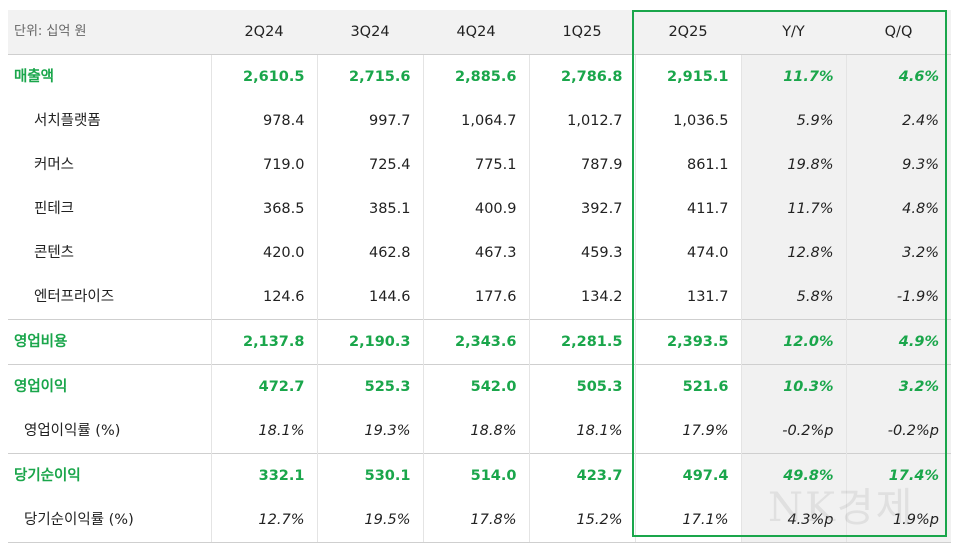 The width and height of the screenshot is (960, 547). I want to click on cell: 4.3%p, so click(793, 520).